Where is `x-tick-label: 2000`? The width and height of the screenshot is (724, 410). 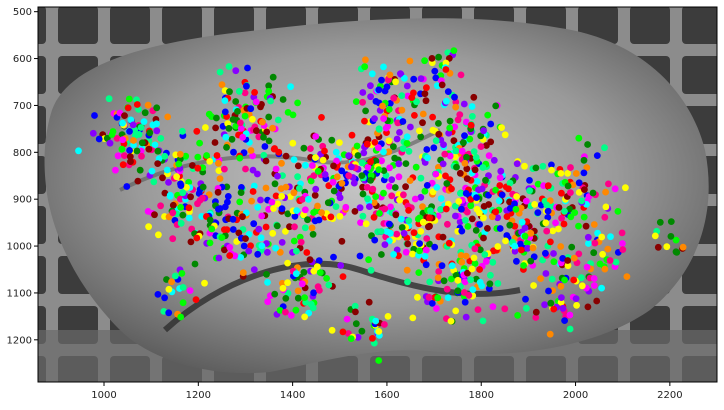
x-tick-label: 2000 is located at coordinates (575, 395).